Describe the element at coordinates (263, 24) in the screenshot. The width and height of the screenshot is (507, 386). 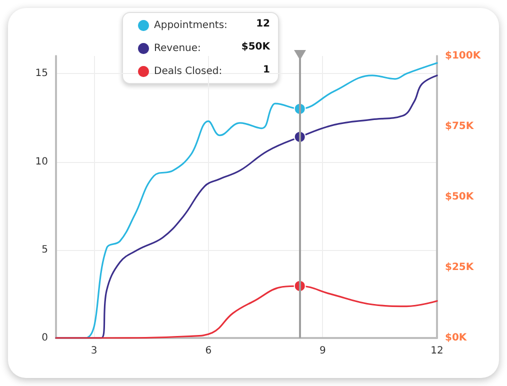
I see `text: 12` at that location.